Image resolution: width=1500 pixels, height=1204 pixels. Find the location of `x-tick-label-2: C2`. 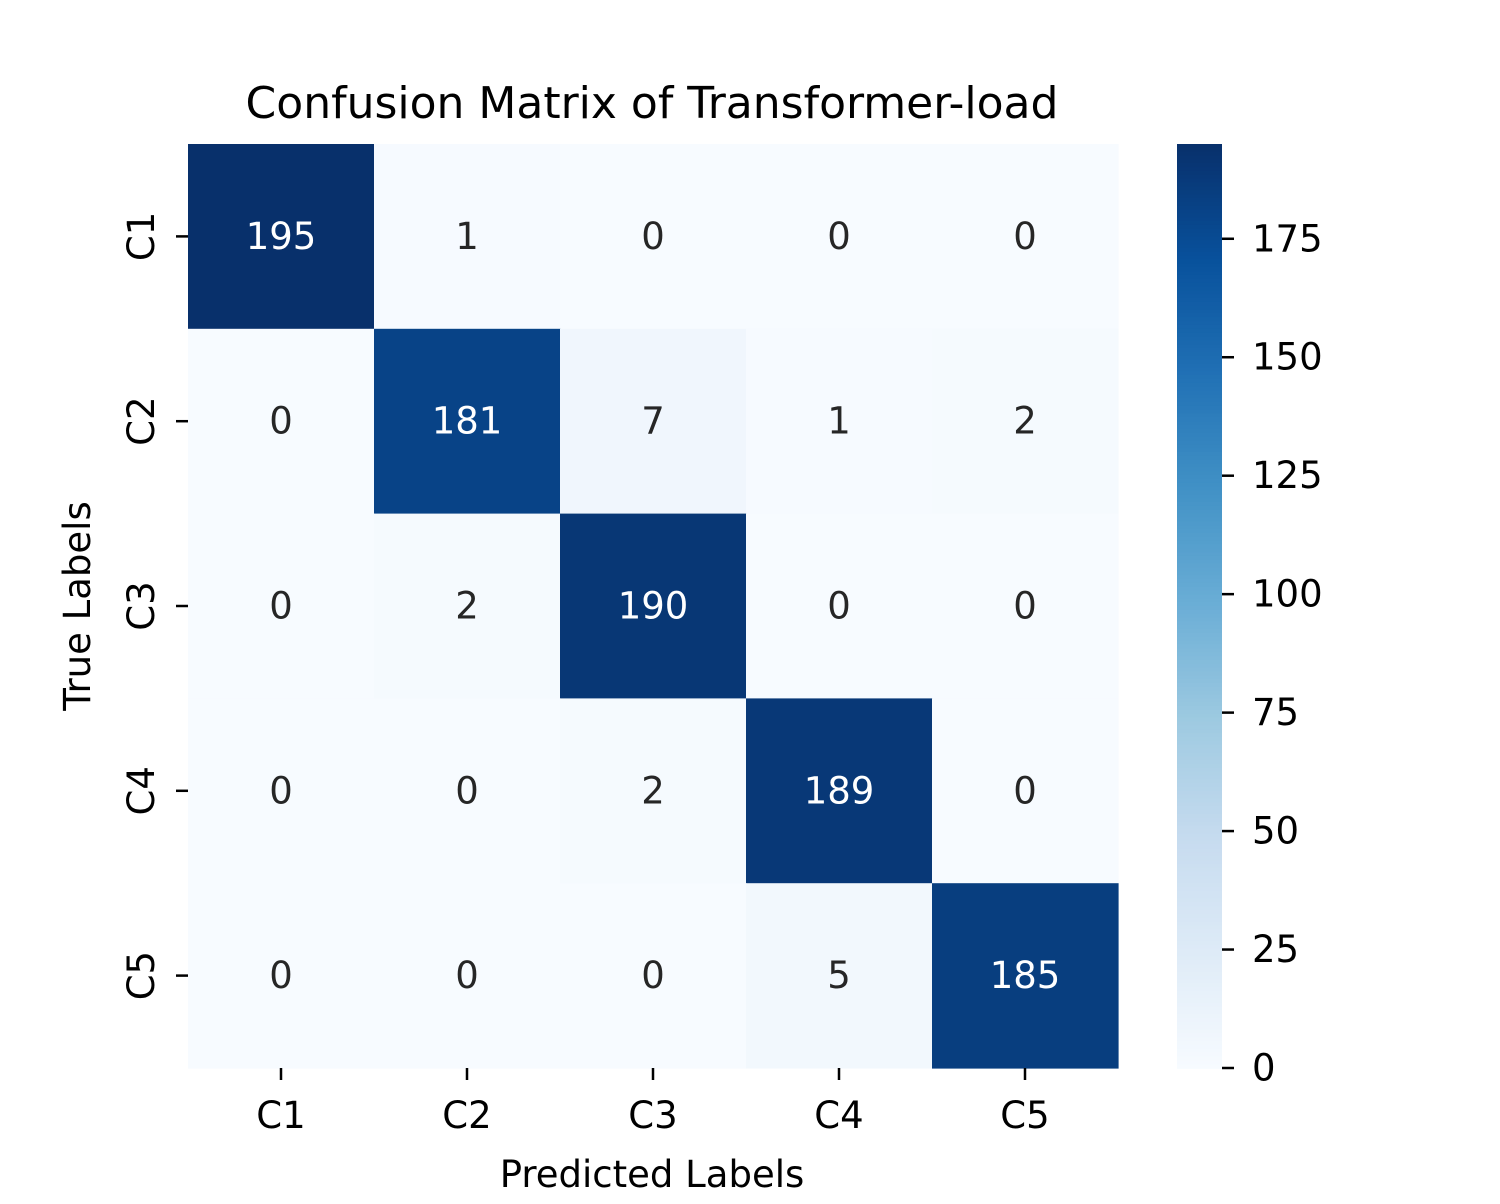

x-tick-label-2: C2 is located at coordinates (466, 1115).